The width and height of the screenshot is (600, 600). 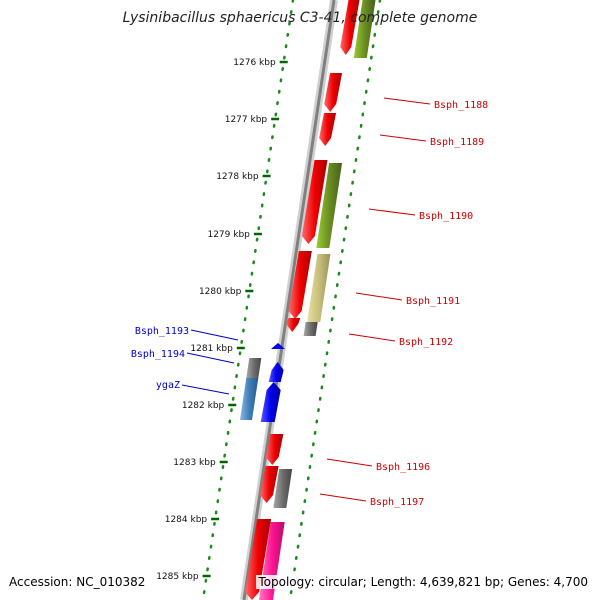 I want to click on scale-tick-label: 1276 kbp, so click(x=254, y=63).